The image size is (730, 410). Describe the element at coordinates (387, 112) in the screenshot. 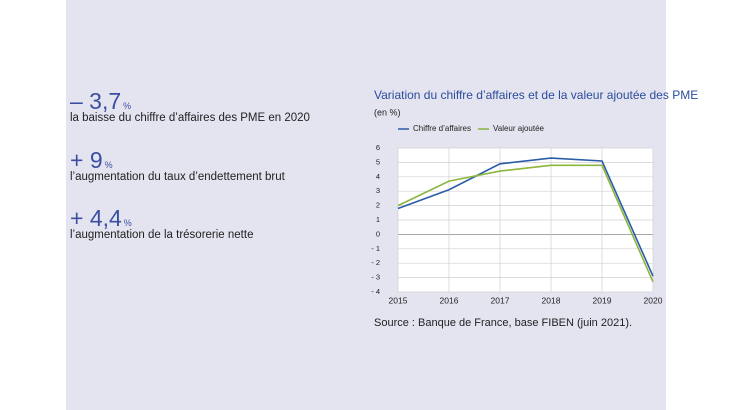

I see `chart-subtitle: (en %)` at that location.